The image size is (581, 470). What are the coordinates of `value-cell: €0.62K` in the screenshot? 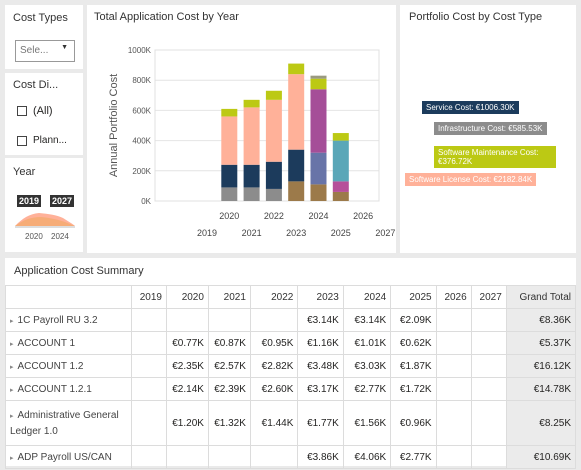 It's located at (413, 343).